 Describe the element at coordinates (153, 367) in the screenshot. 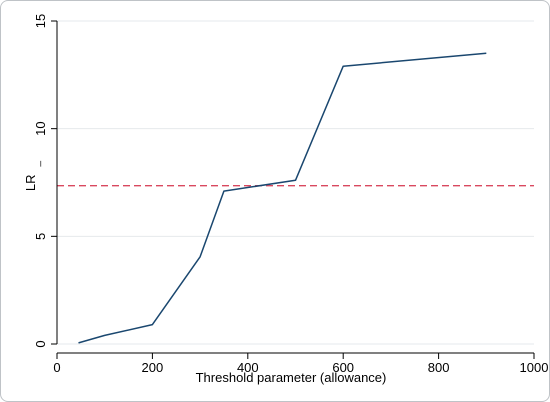

I see `x-tick-label: 200` at that location.